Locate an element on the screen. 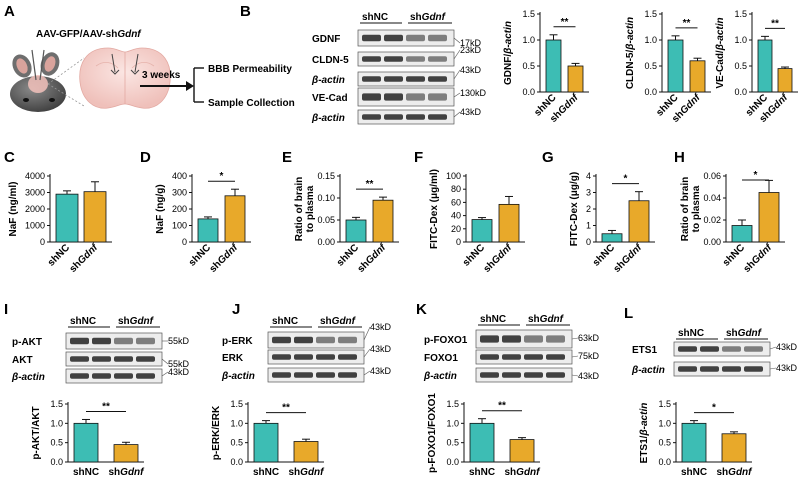 The width and height of the screenshot is (800, 482). panel-letter-b: B is located at coordinates (245, 11).